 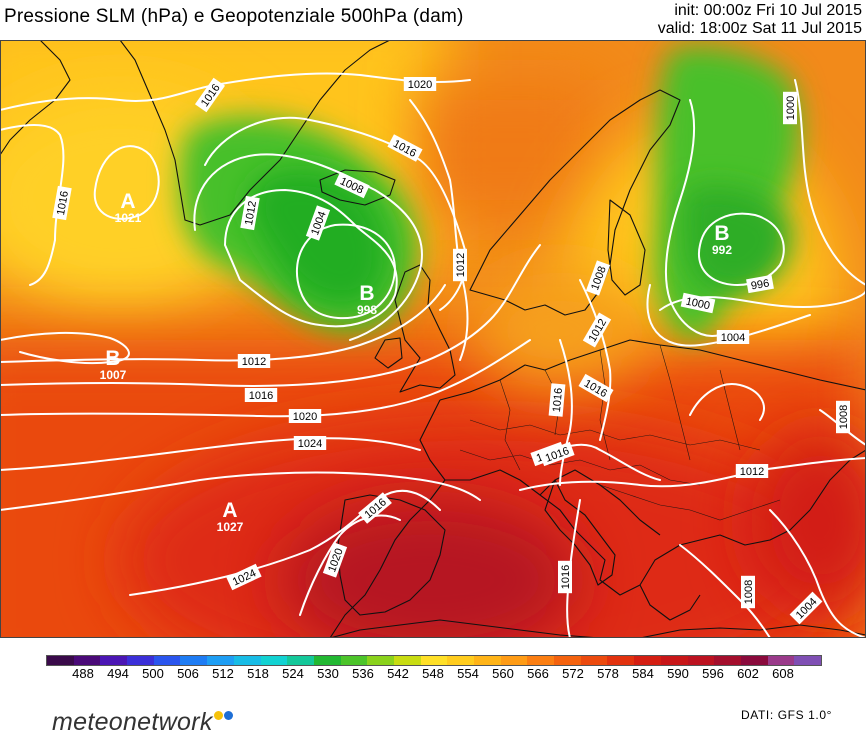 I want to click on africa-coast, so click(x=597, y=628).